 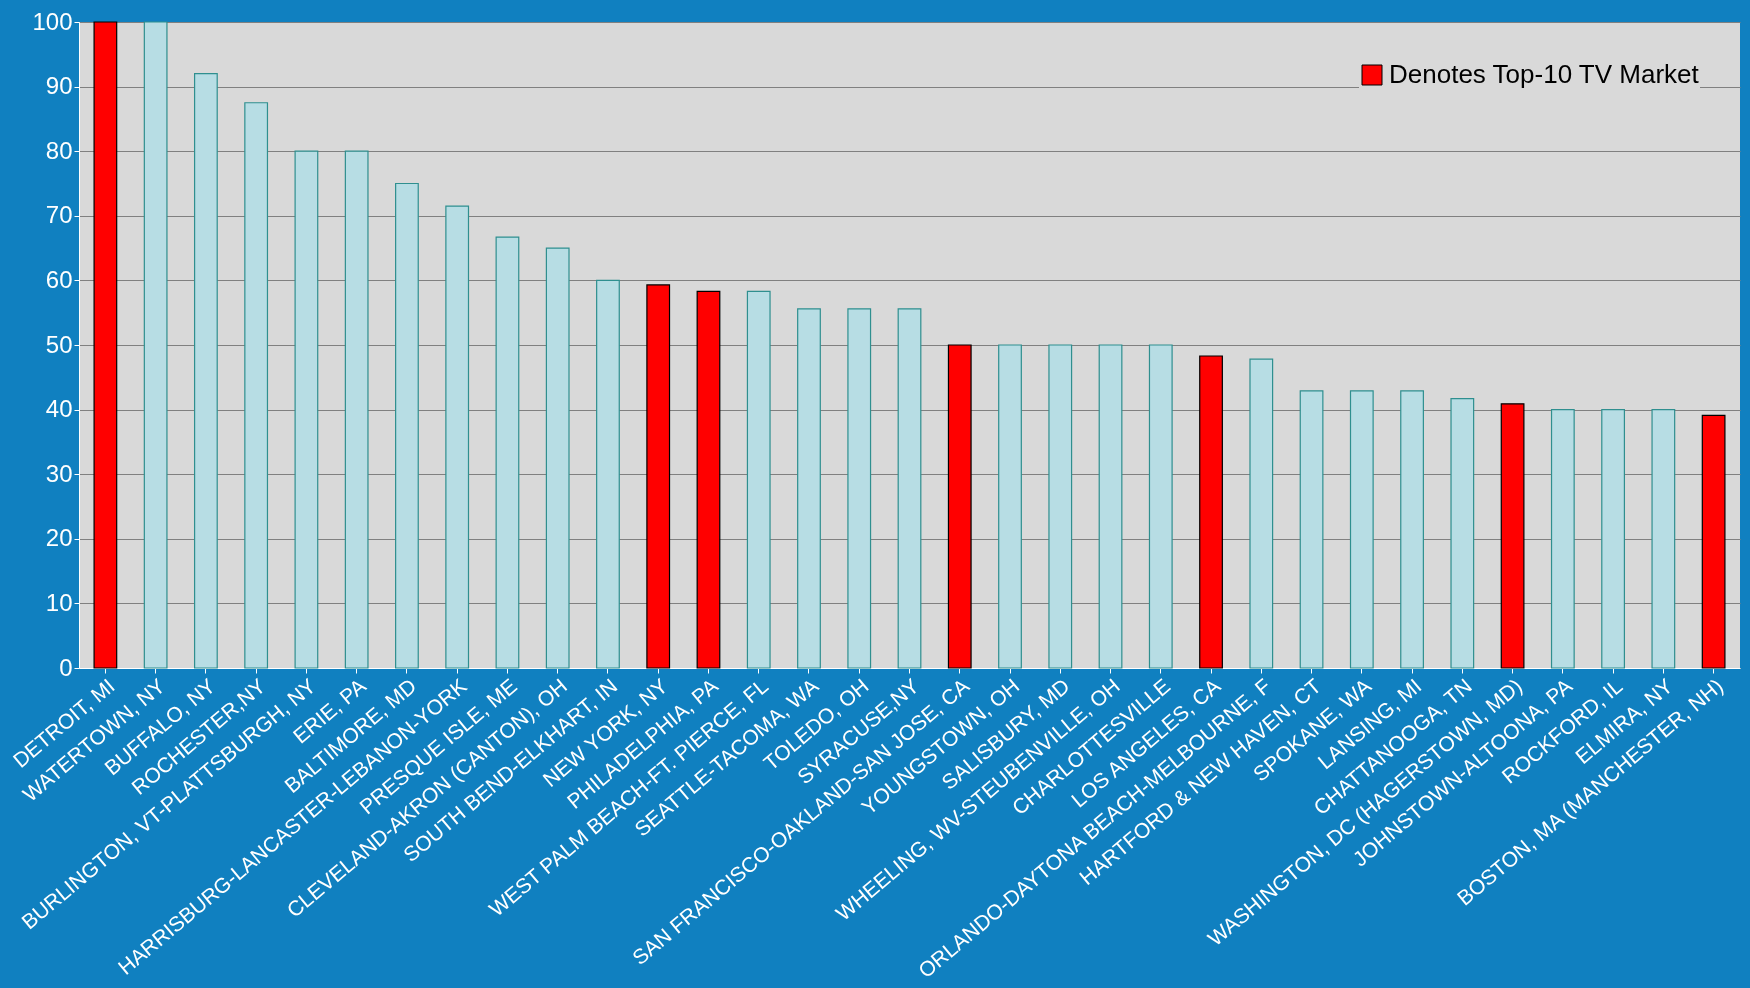 What do you see at coordinates (1544, 74) in the screenshot?
I see `legend-label: Denotes Top-10 TV Market` at bounding box center [1544, 74].